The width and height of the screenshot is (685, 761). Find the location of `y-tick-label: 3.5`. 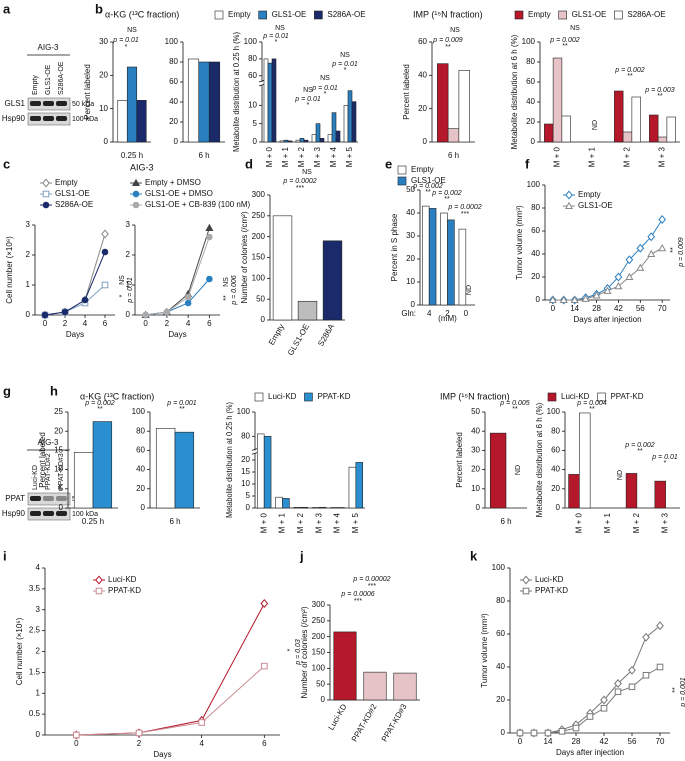

y-tick-label: 3.5 is located at coordinates (35, 588).